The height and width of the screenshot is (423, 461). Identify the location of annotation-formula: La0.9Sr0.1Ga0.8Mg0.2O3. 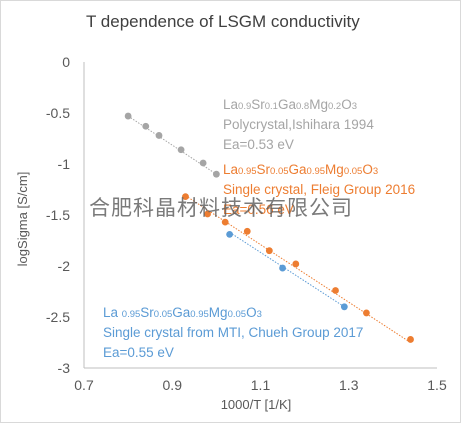
(290, 104).